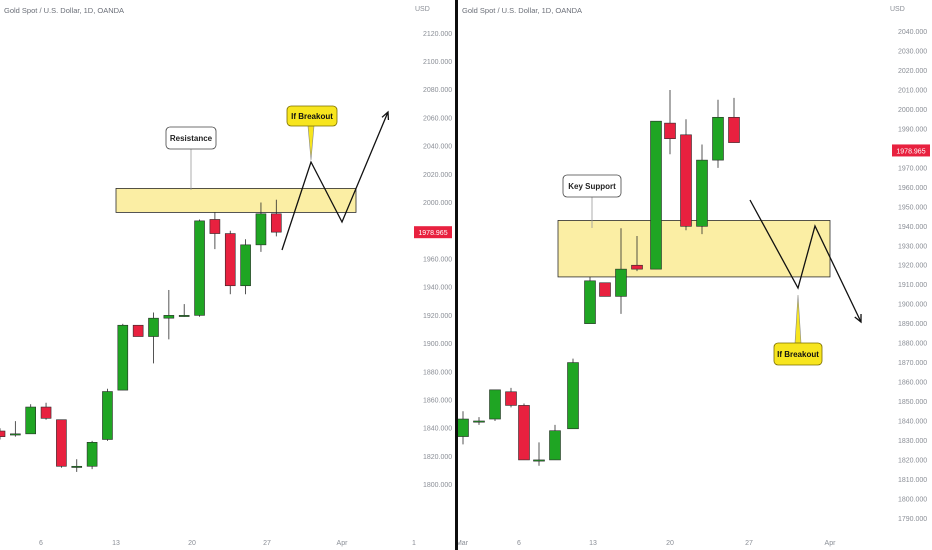  I want to click on x-tick-label: 6, so click(519, 543).